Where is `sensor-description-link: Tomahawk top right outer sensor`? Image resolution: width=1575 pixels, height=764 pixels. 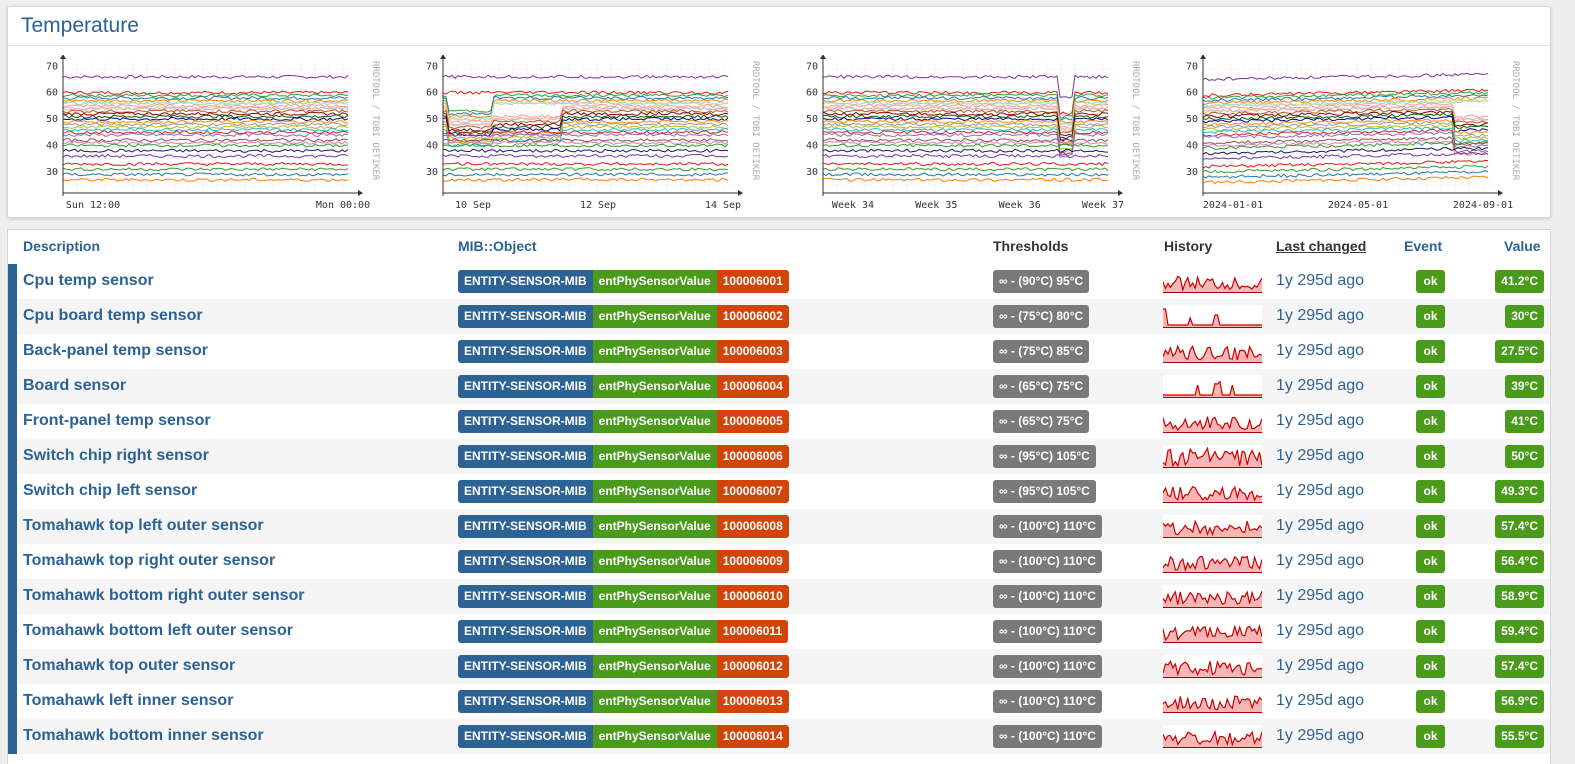
sensor-description-link: Tomahawk top right outer sensor is located at coordinates (149, 560).